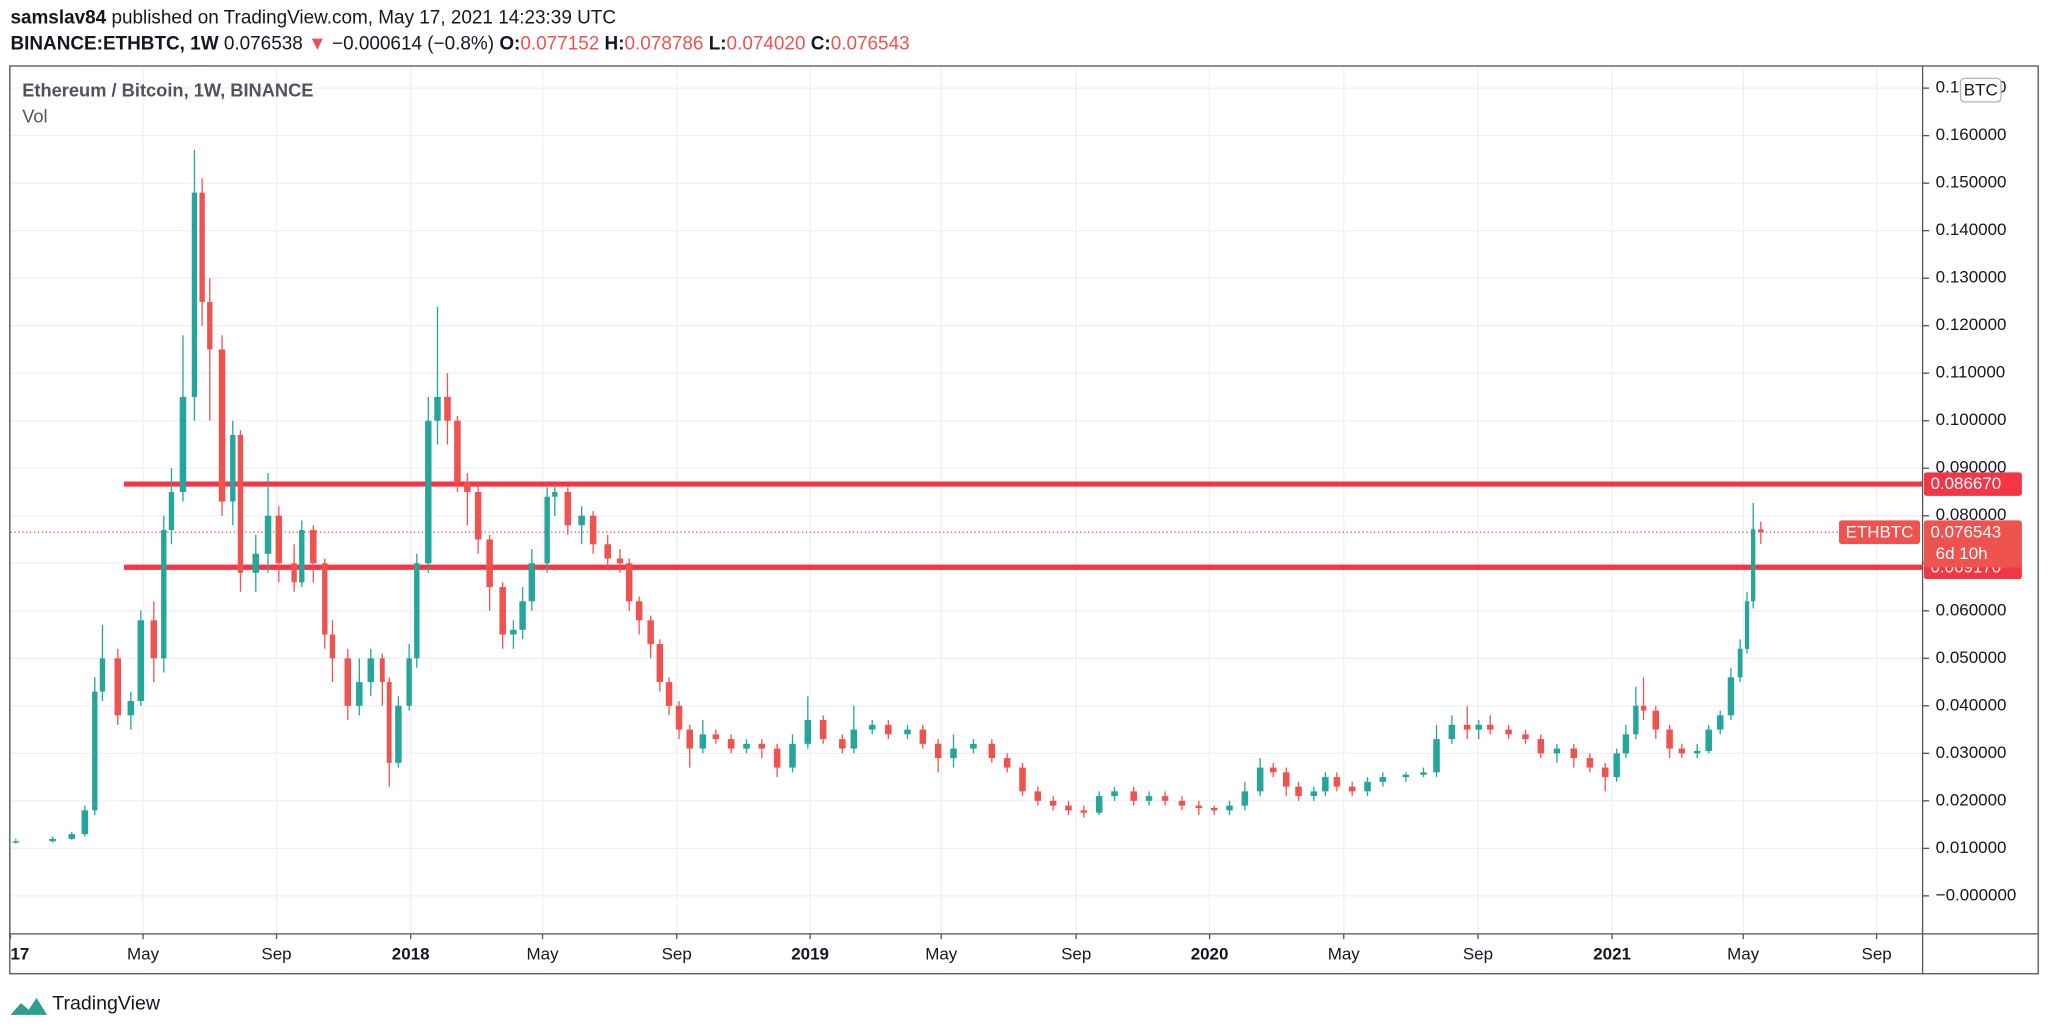 This screenshot has height=1032, width=2048. Describe the element at coordinates (1971, 752) in the screenshot. I see `y-tick-label: 0.030000` at that location.